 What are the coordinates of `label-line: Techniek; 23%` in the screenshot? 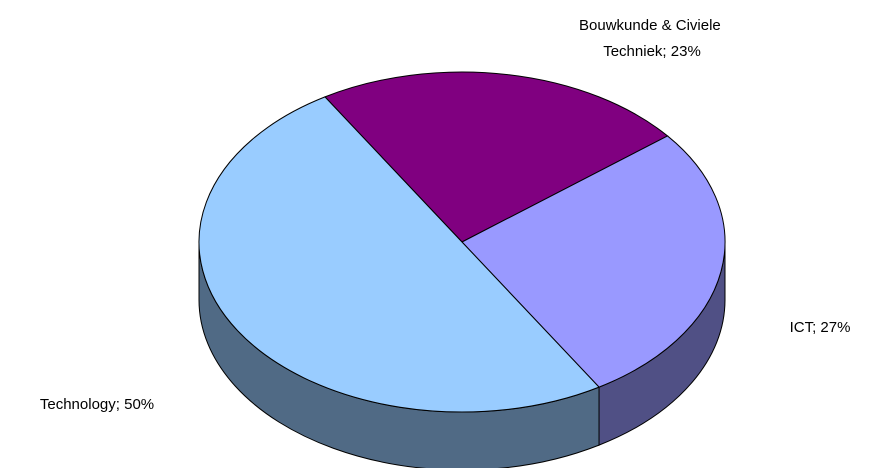 It's located at (652, 51).